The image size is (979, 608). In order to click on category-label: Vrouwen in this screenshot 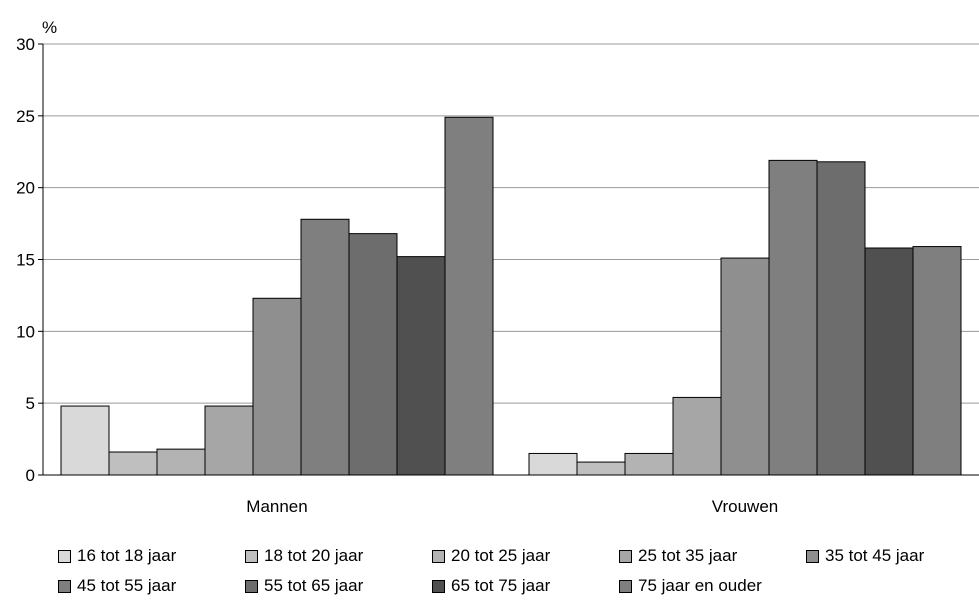, I will do `click(745, 506)`.